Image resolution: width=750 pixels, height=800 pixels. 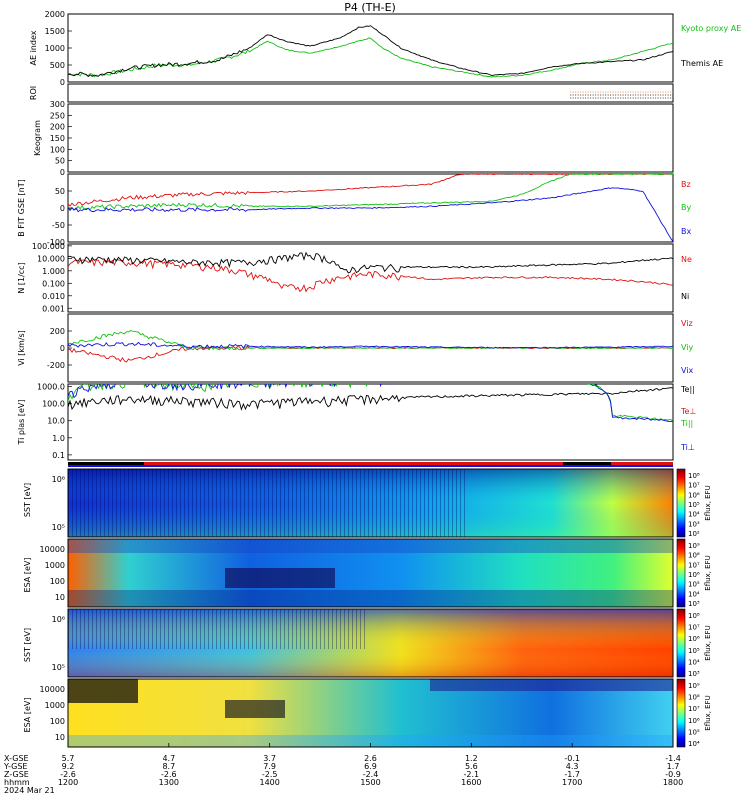 What do you see at coordinates (694, 486) in the screenshot?
I see `colorbar-tick-sst_e-1: 10⁷` at bounding box center [694, 486].